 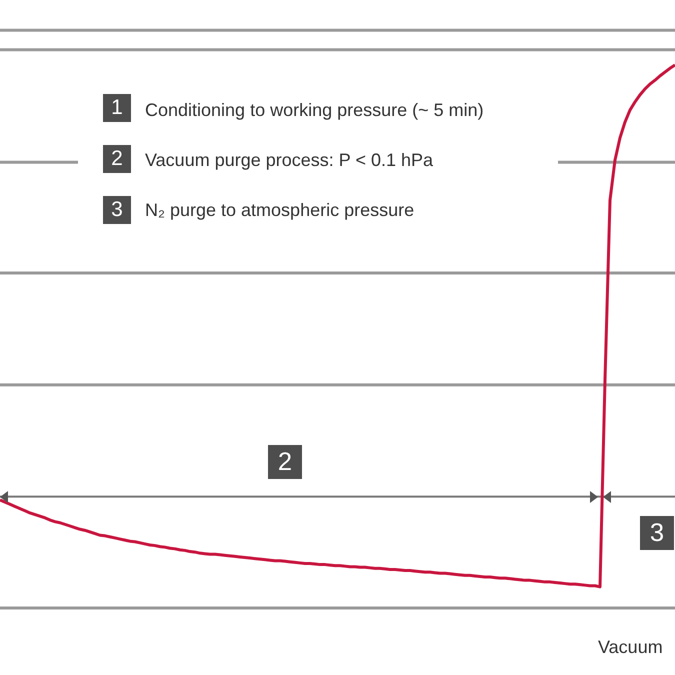 What do you see at coordinates (314, 110) in the screenshot?
I see `annotation: Conditioning to working pressure (~ 5 min)` at bounding box center [314, 110].